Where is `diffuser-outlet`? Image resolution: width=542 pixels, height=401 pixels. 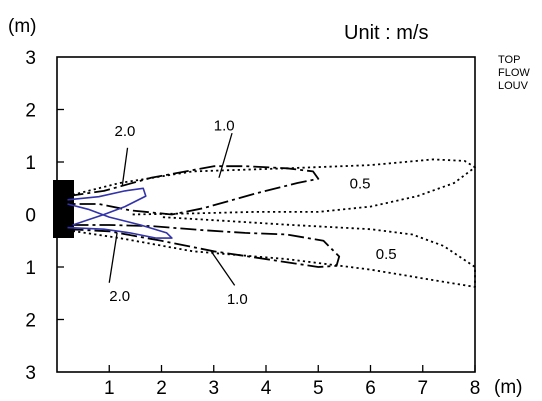 diffuser-outlet is located at coordinates (63, 209).